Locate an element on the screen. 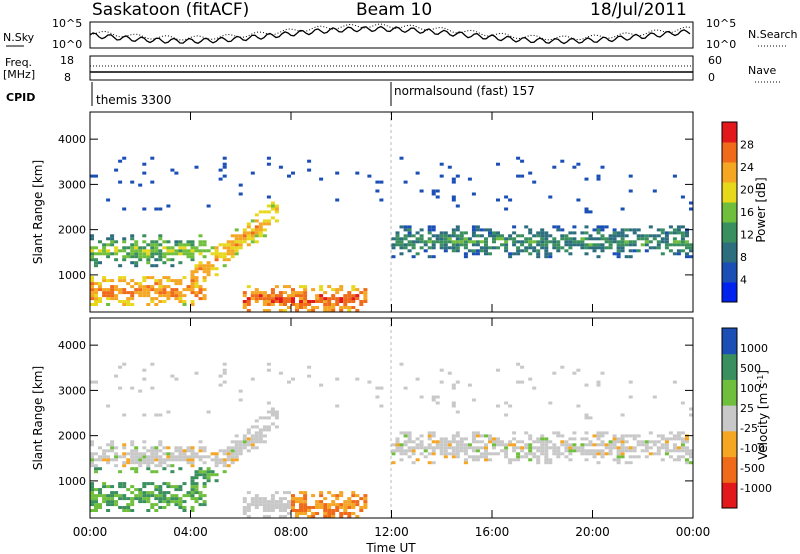 Image resolution: width=800 pixels, height=554 pixels. noise-left-tick-top: 10^5 is located at coordinates (67, 23).